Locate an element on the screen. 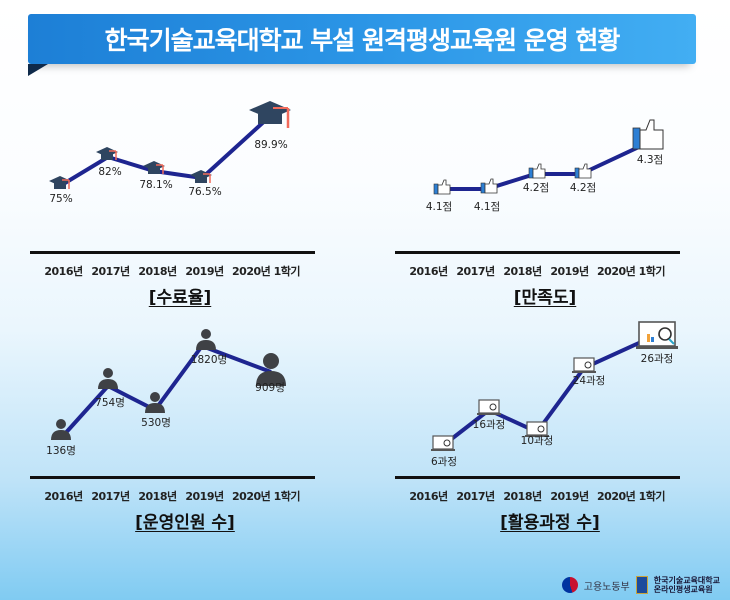  ministry-emblem-icon is located at coordinates (569, 585).